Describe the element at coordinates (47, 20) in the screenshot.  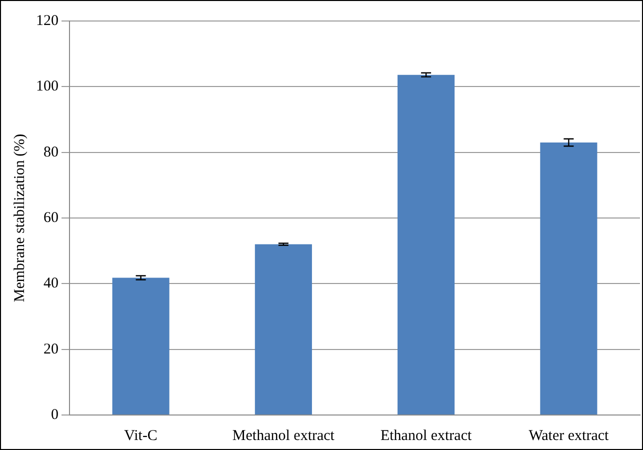
I see `y-tick-label: 120` at that location.